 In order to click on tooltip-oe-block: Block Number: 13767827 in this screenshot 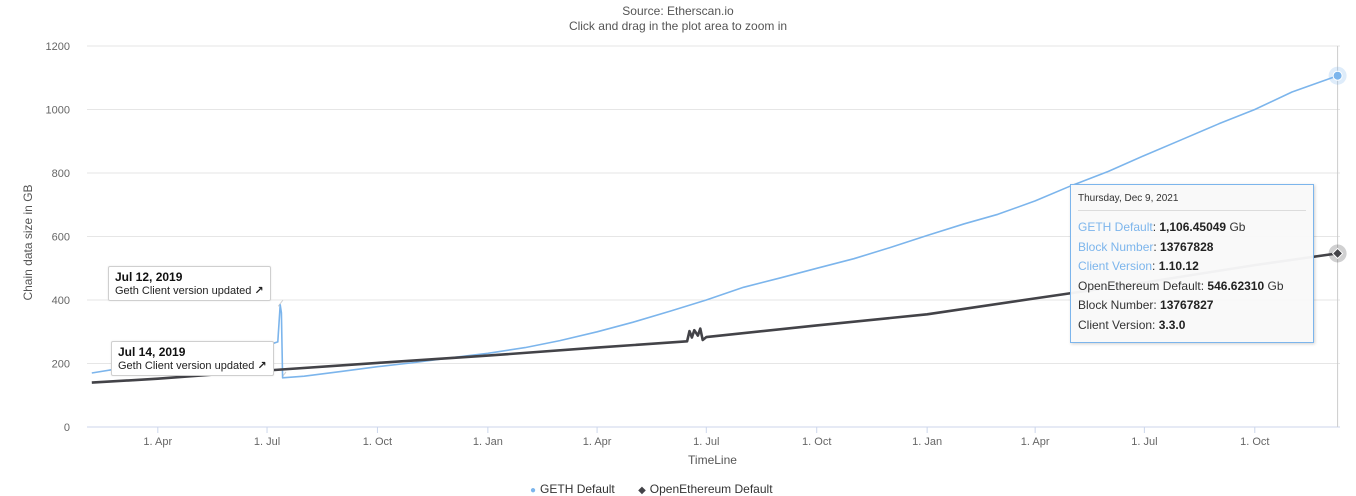, I will do `click(1146, 305)`.